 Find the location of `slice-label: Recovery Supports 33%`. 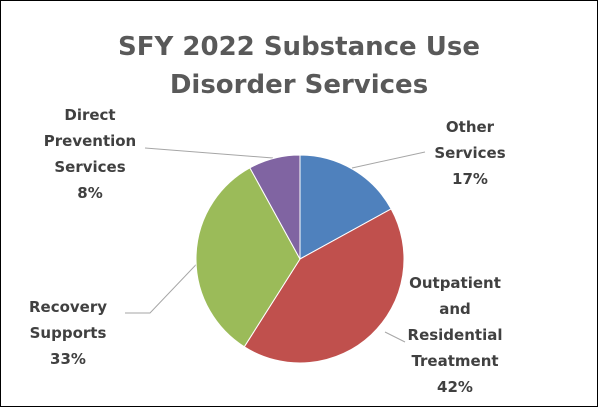

slice-label: Recovery Supports 33% is located at coordinates (68, 333).